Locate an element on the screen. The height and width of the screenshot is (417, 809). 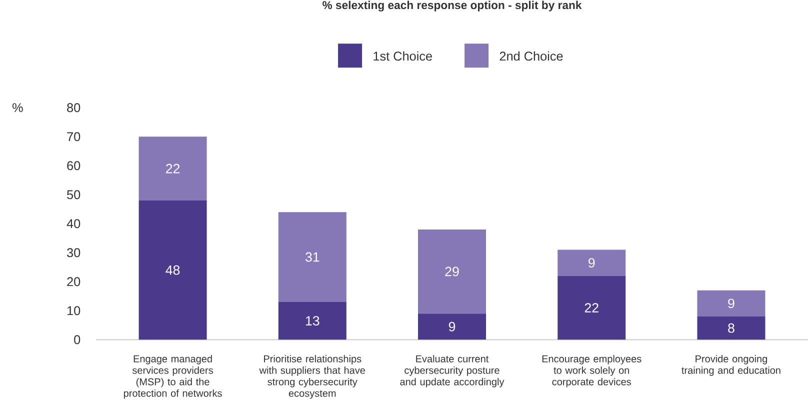
data-label: 31 is located at coordinates (312, 257).